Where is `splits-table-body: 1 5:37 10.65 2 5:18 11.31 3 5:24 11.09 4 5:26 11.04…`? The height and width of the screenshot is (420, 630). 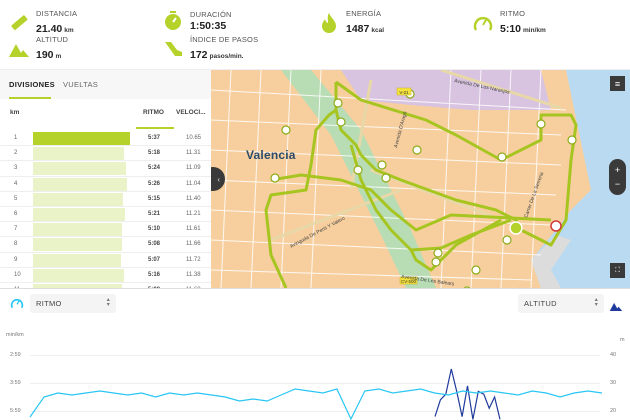
splits-table-body: 1 5:37 10.65 2 5:18 11.31 3 5:24 11.09 4 5:26 11.04… is located at coordinates (105, 209).